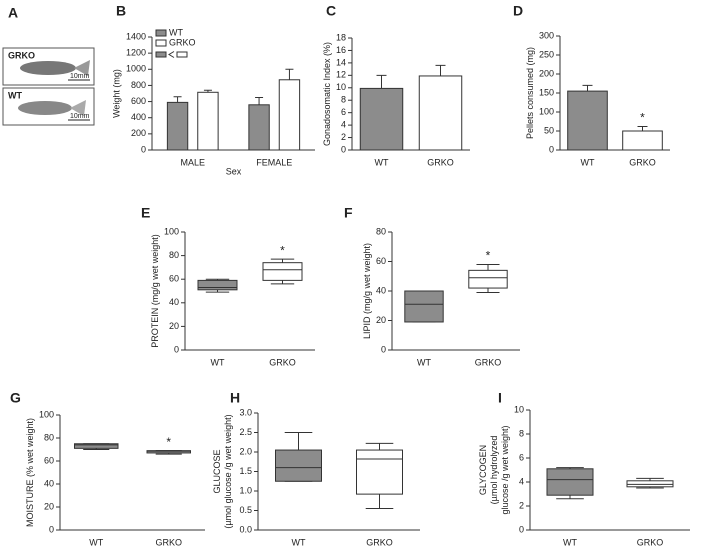 The image size is (712, 550). Describe the element at coordinates (245, 471) in the screenshot. I see `y-tick-label: 1.5` at that location.